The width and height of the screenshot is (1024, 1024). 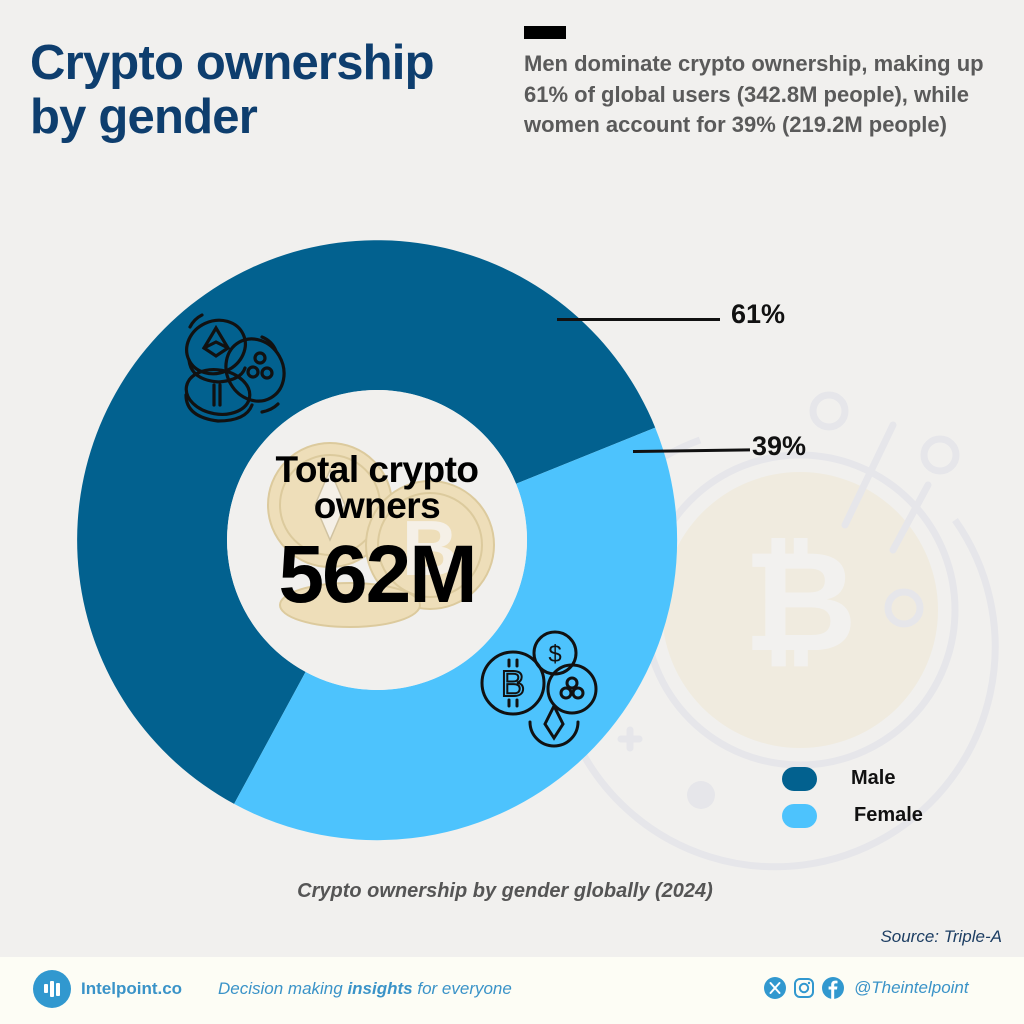 What do you see at coordinates (873, 778) in the screenshot?
I see `legend-label-male: Male` at bounding box center [873, 778].